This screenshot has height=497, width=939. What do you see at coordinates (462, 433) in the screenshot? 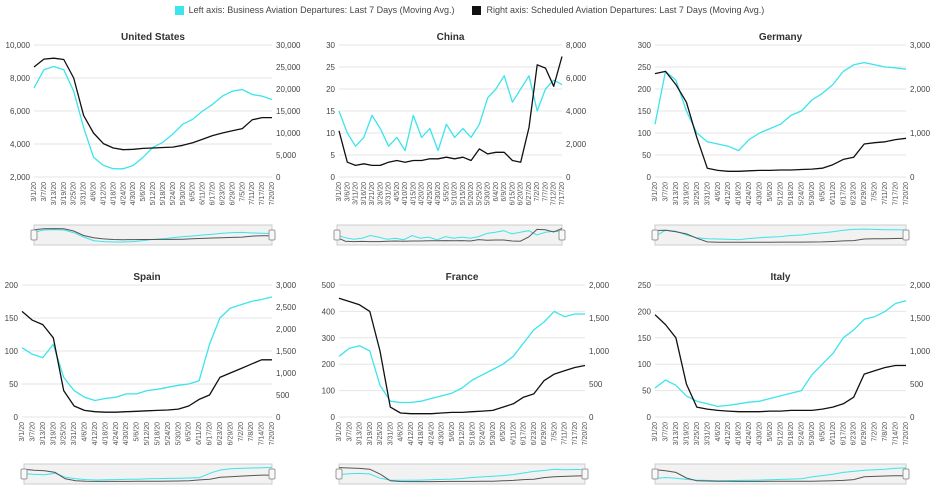
I see `x-axis-tick-label: 5/12/20` at bounding box center [462, 433].